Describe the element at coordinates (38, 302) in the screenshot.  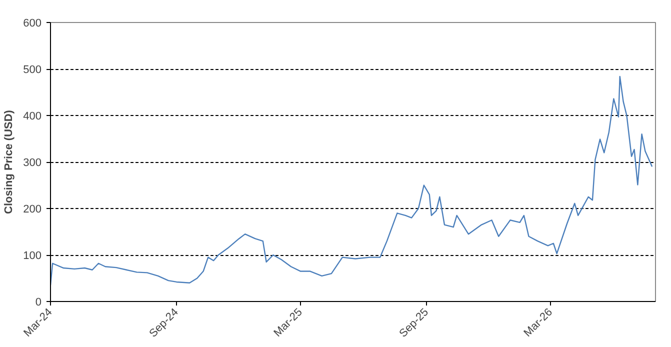
I see `y-tick-label: 0` at that location.